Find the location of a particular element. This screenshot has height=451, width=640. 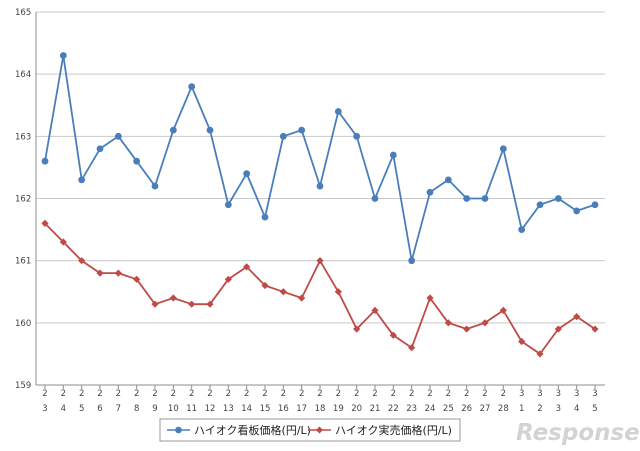

x-tick-label-day: 25 is located at coordinates (448, 409).